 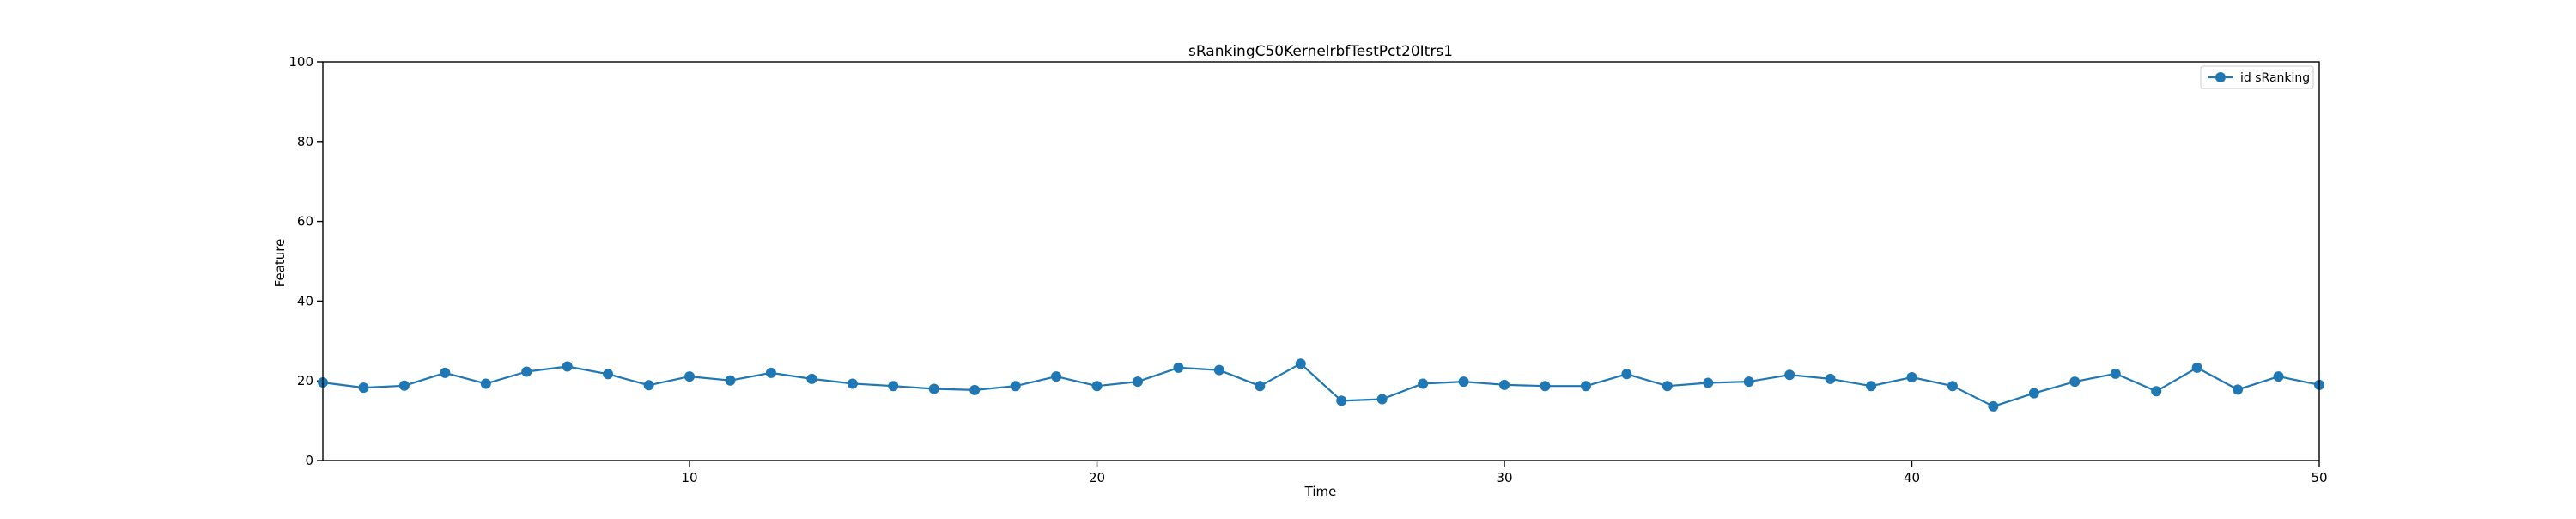 I want to click on legend: id sRanking, so click(x=2257, y=77).